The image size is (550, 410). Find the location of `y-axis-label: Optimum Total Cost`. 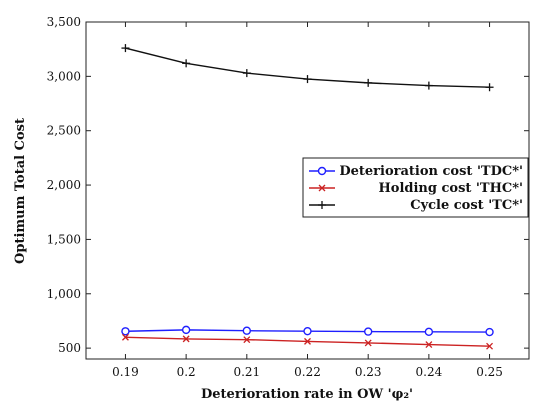

y-axis-label: Optimum Total Cost is located at coordinates (20, 191).